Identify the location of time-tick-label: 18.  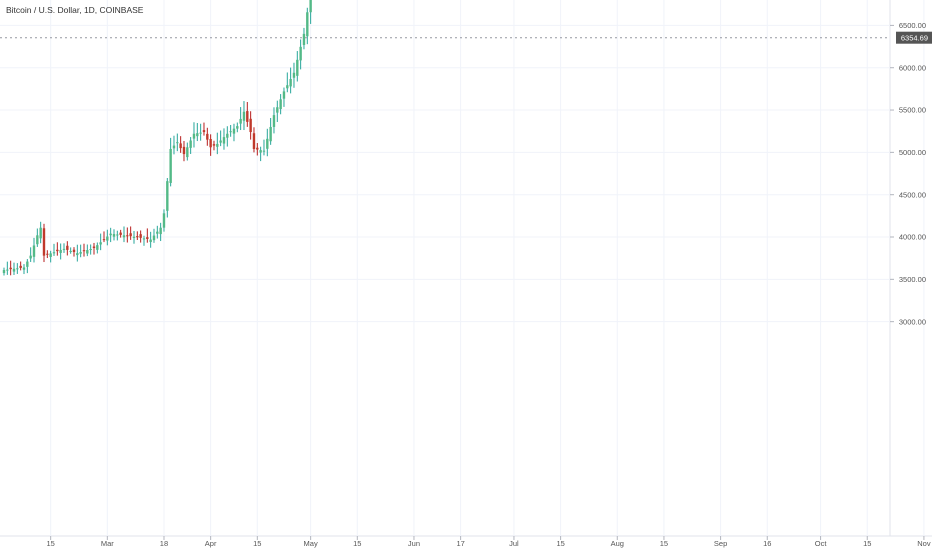
(164, 543).